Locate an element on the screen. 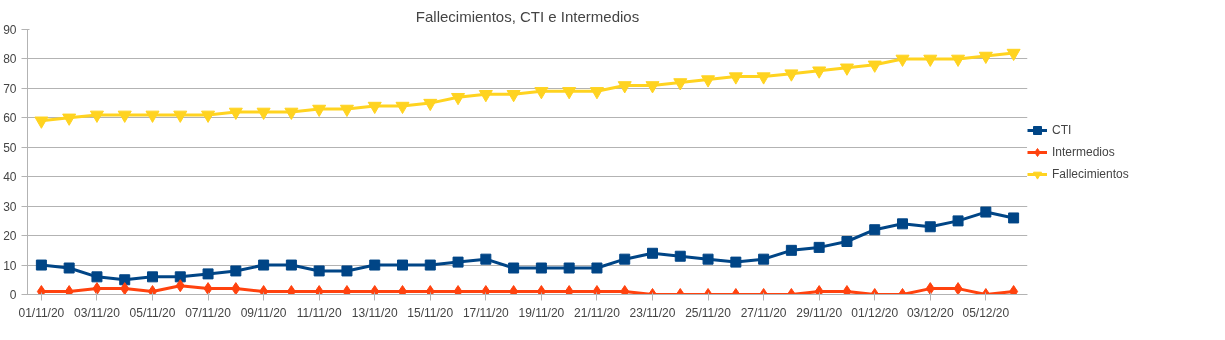 This screenshot has height=340, width=1225. y-tick-label: 30 is located at coordinates (10, 206).